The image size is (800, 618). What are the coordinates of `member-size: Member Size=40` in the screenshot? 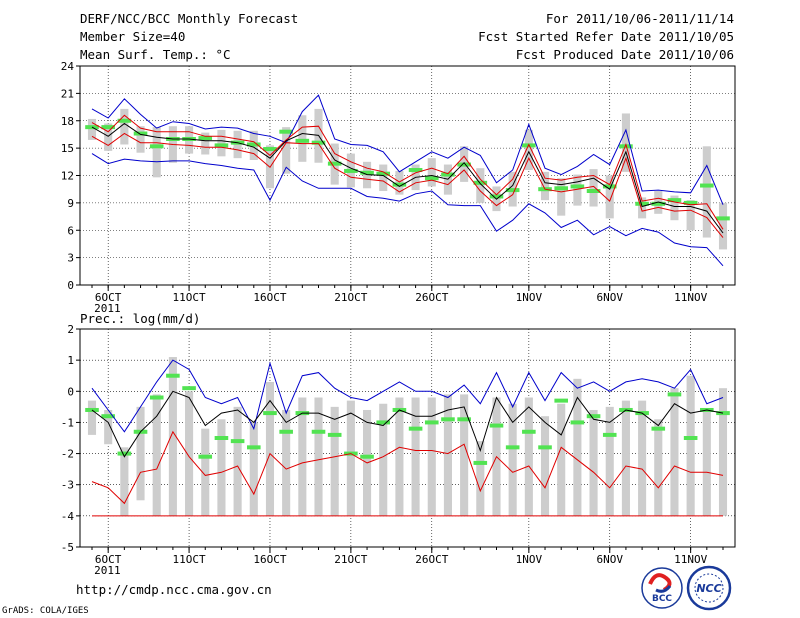 It's located at (133, 36).